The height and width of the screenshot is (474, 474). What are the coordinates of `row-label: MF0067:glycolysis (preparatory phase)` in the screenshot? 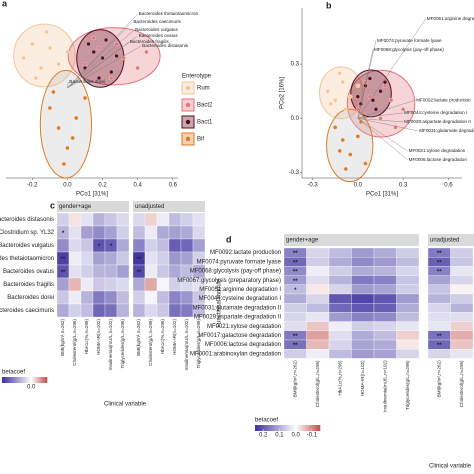 It's located at (229, 281).